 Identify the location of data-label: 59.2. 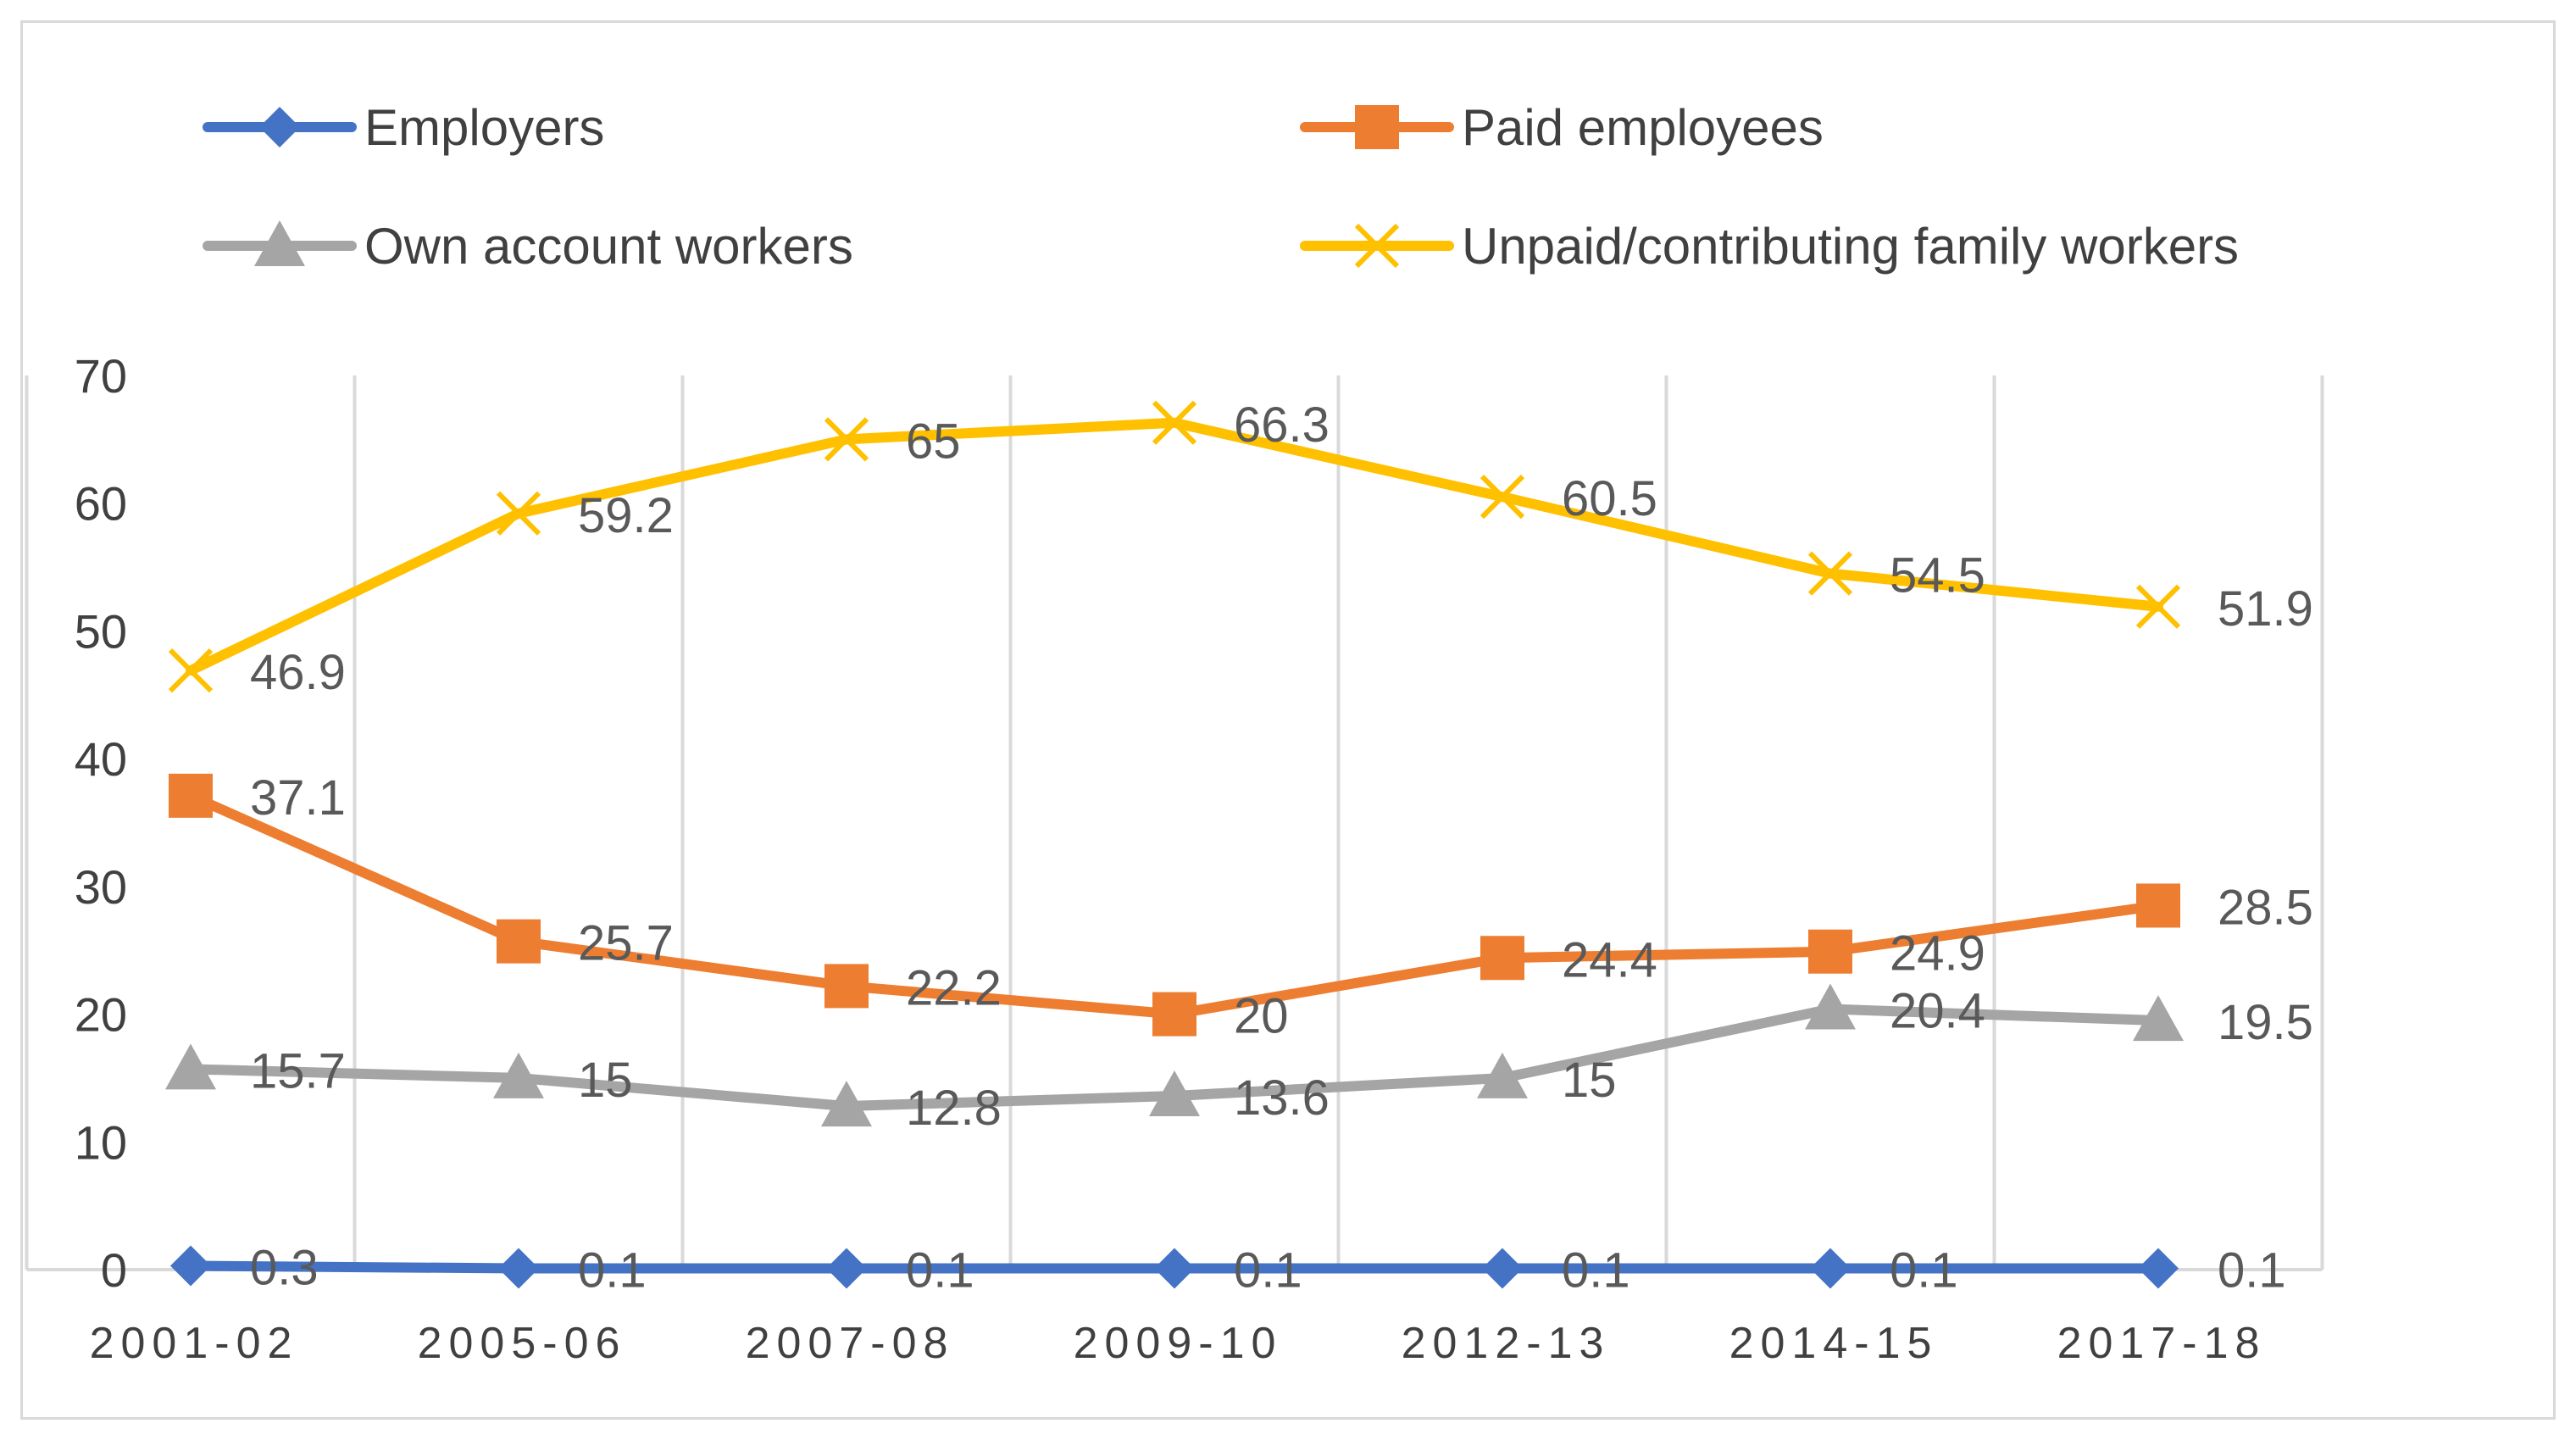
(626, 515).